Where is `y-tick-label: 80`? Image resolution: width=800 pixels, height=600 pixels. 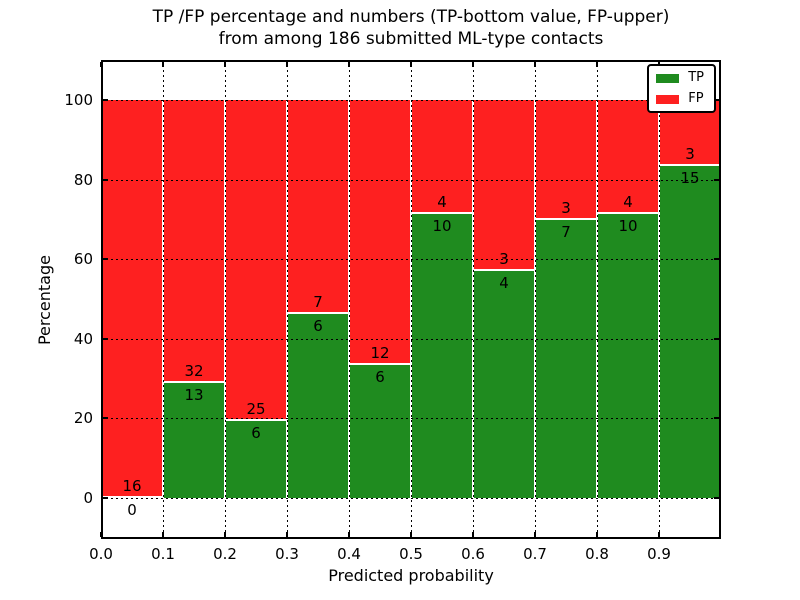 y-tick-label: 80 is located at coordinates (83, 179).